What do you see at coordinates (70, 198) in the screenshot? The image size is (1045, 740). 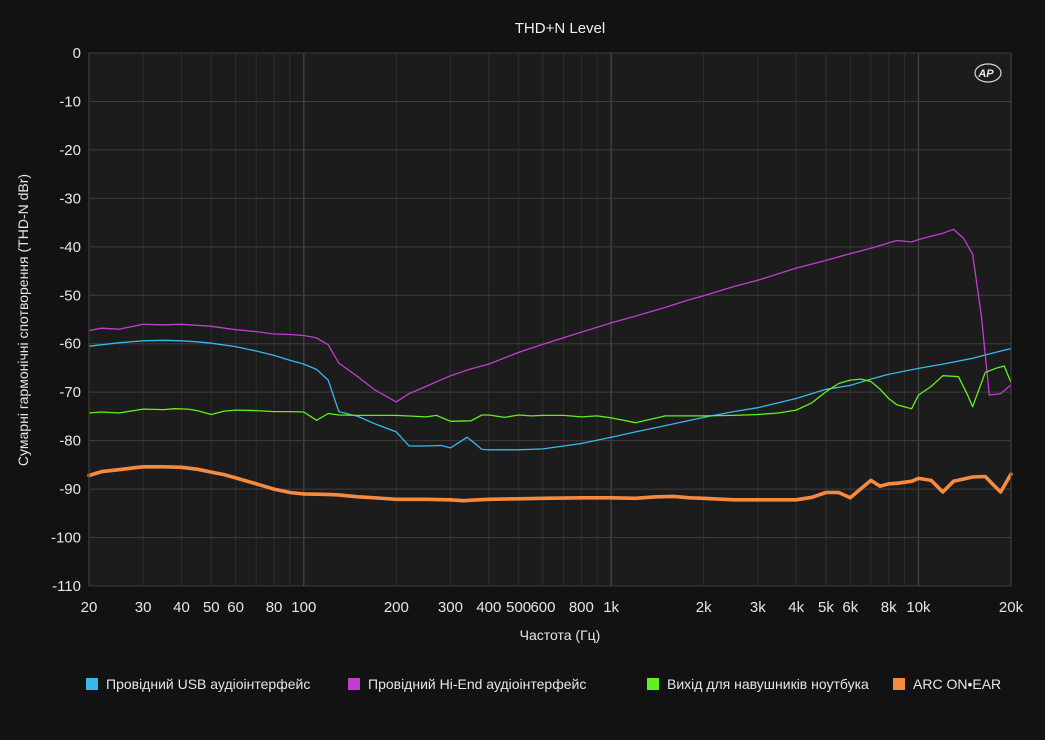 I see `y-tick-label: -30` at bounding box center [70, 198].